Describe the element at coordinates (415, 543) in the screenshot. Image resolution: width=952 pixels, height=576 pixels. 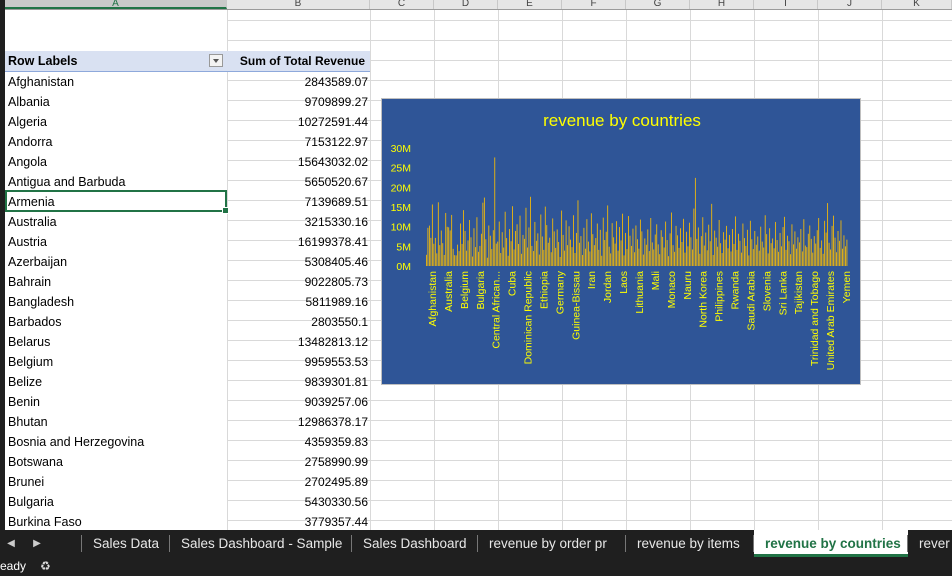
I see `sheet-tab: Sales Dashboard` at that location.